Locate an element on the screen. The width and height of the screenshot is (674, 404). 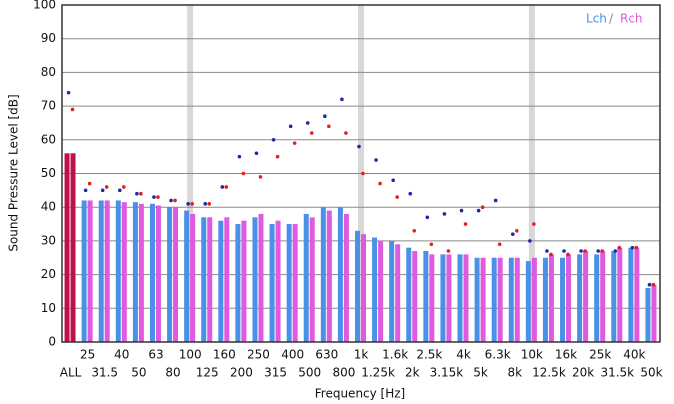
legend-entry: Rch is located at coordinates (631, 19).